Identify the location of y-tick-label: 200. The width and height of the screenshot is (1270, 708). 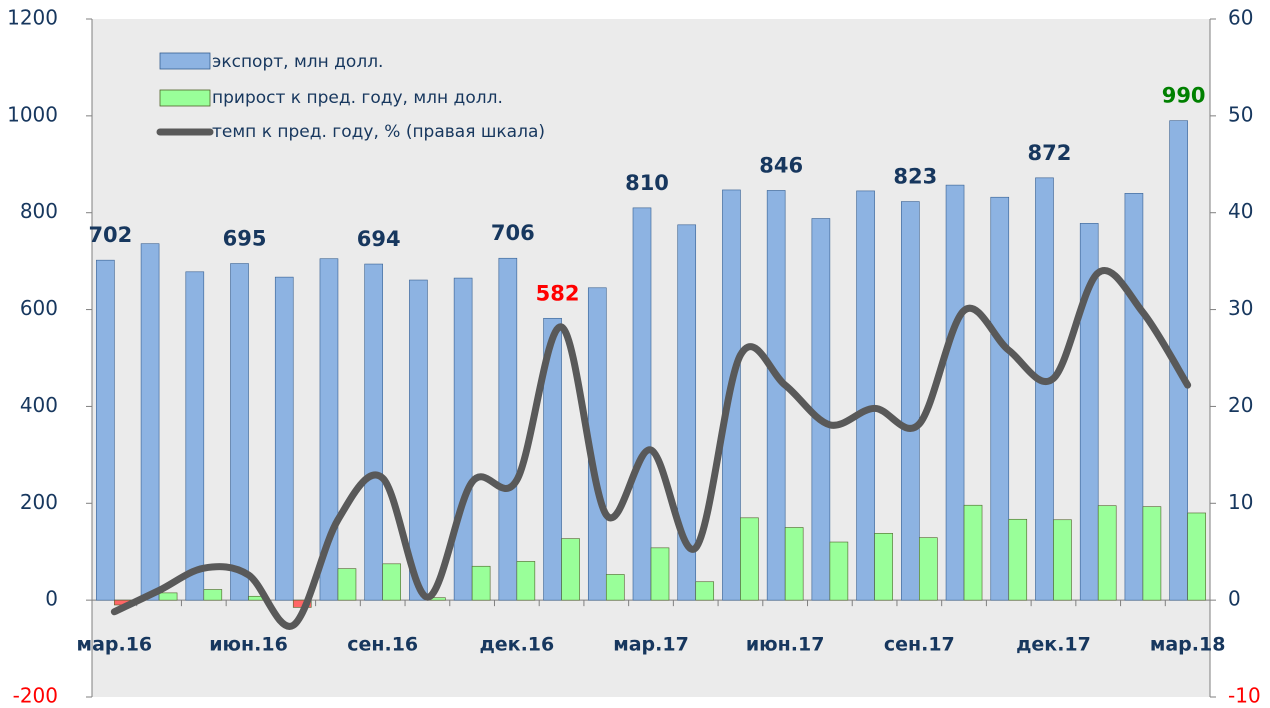
(39, 502).